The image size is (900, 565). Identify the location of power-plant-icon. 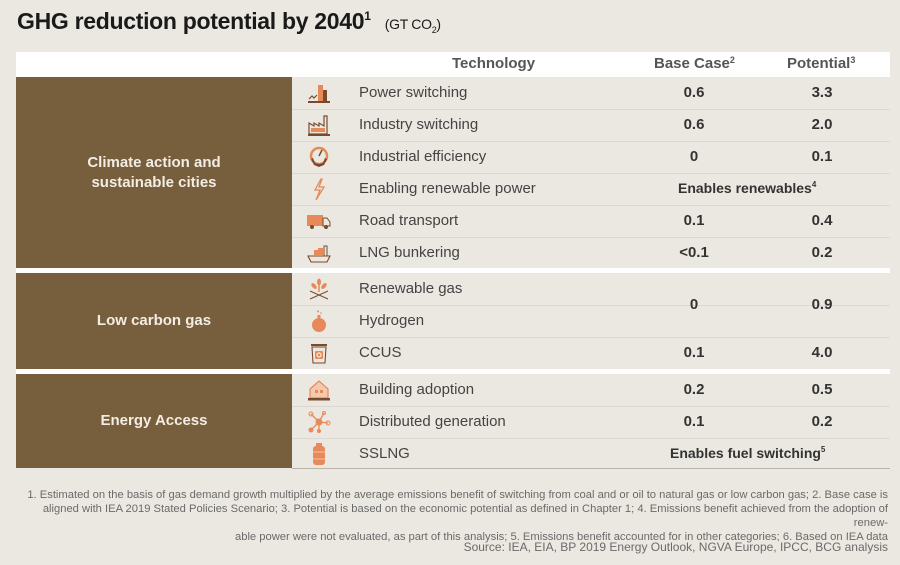
(319, 94).